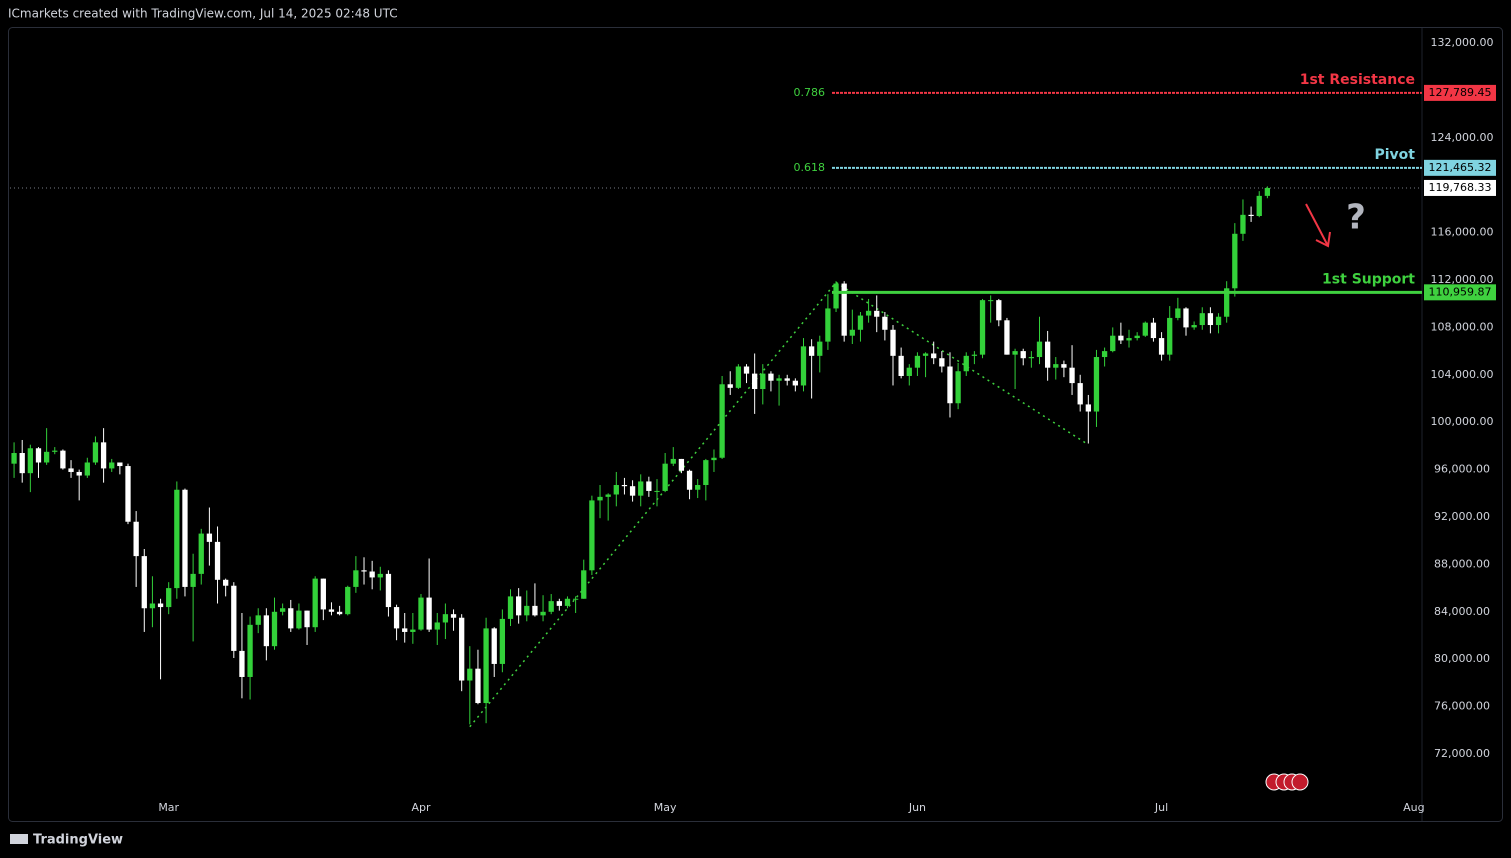  What do you see at coordinates (1356, 218) in the screenshot?
I see `annotation: ?` at bounding box center [1356, 218].